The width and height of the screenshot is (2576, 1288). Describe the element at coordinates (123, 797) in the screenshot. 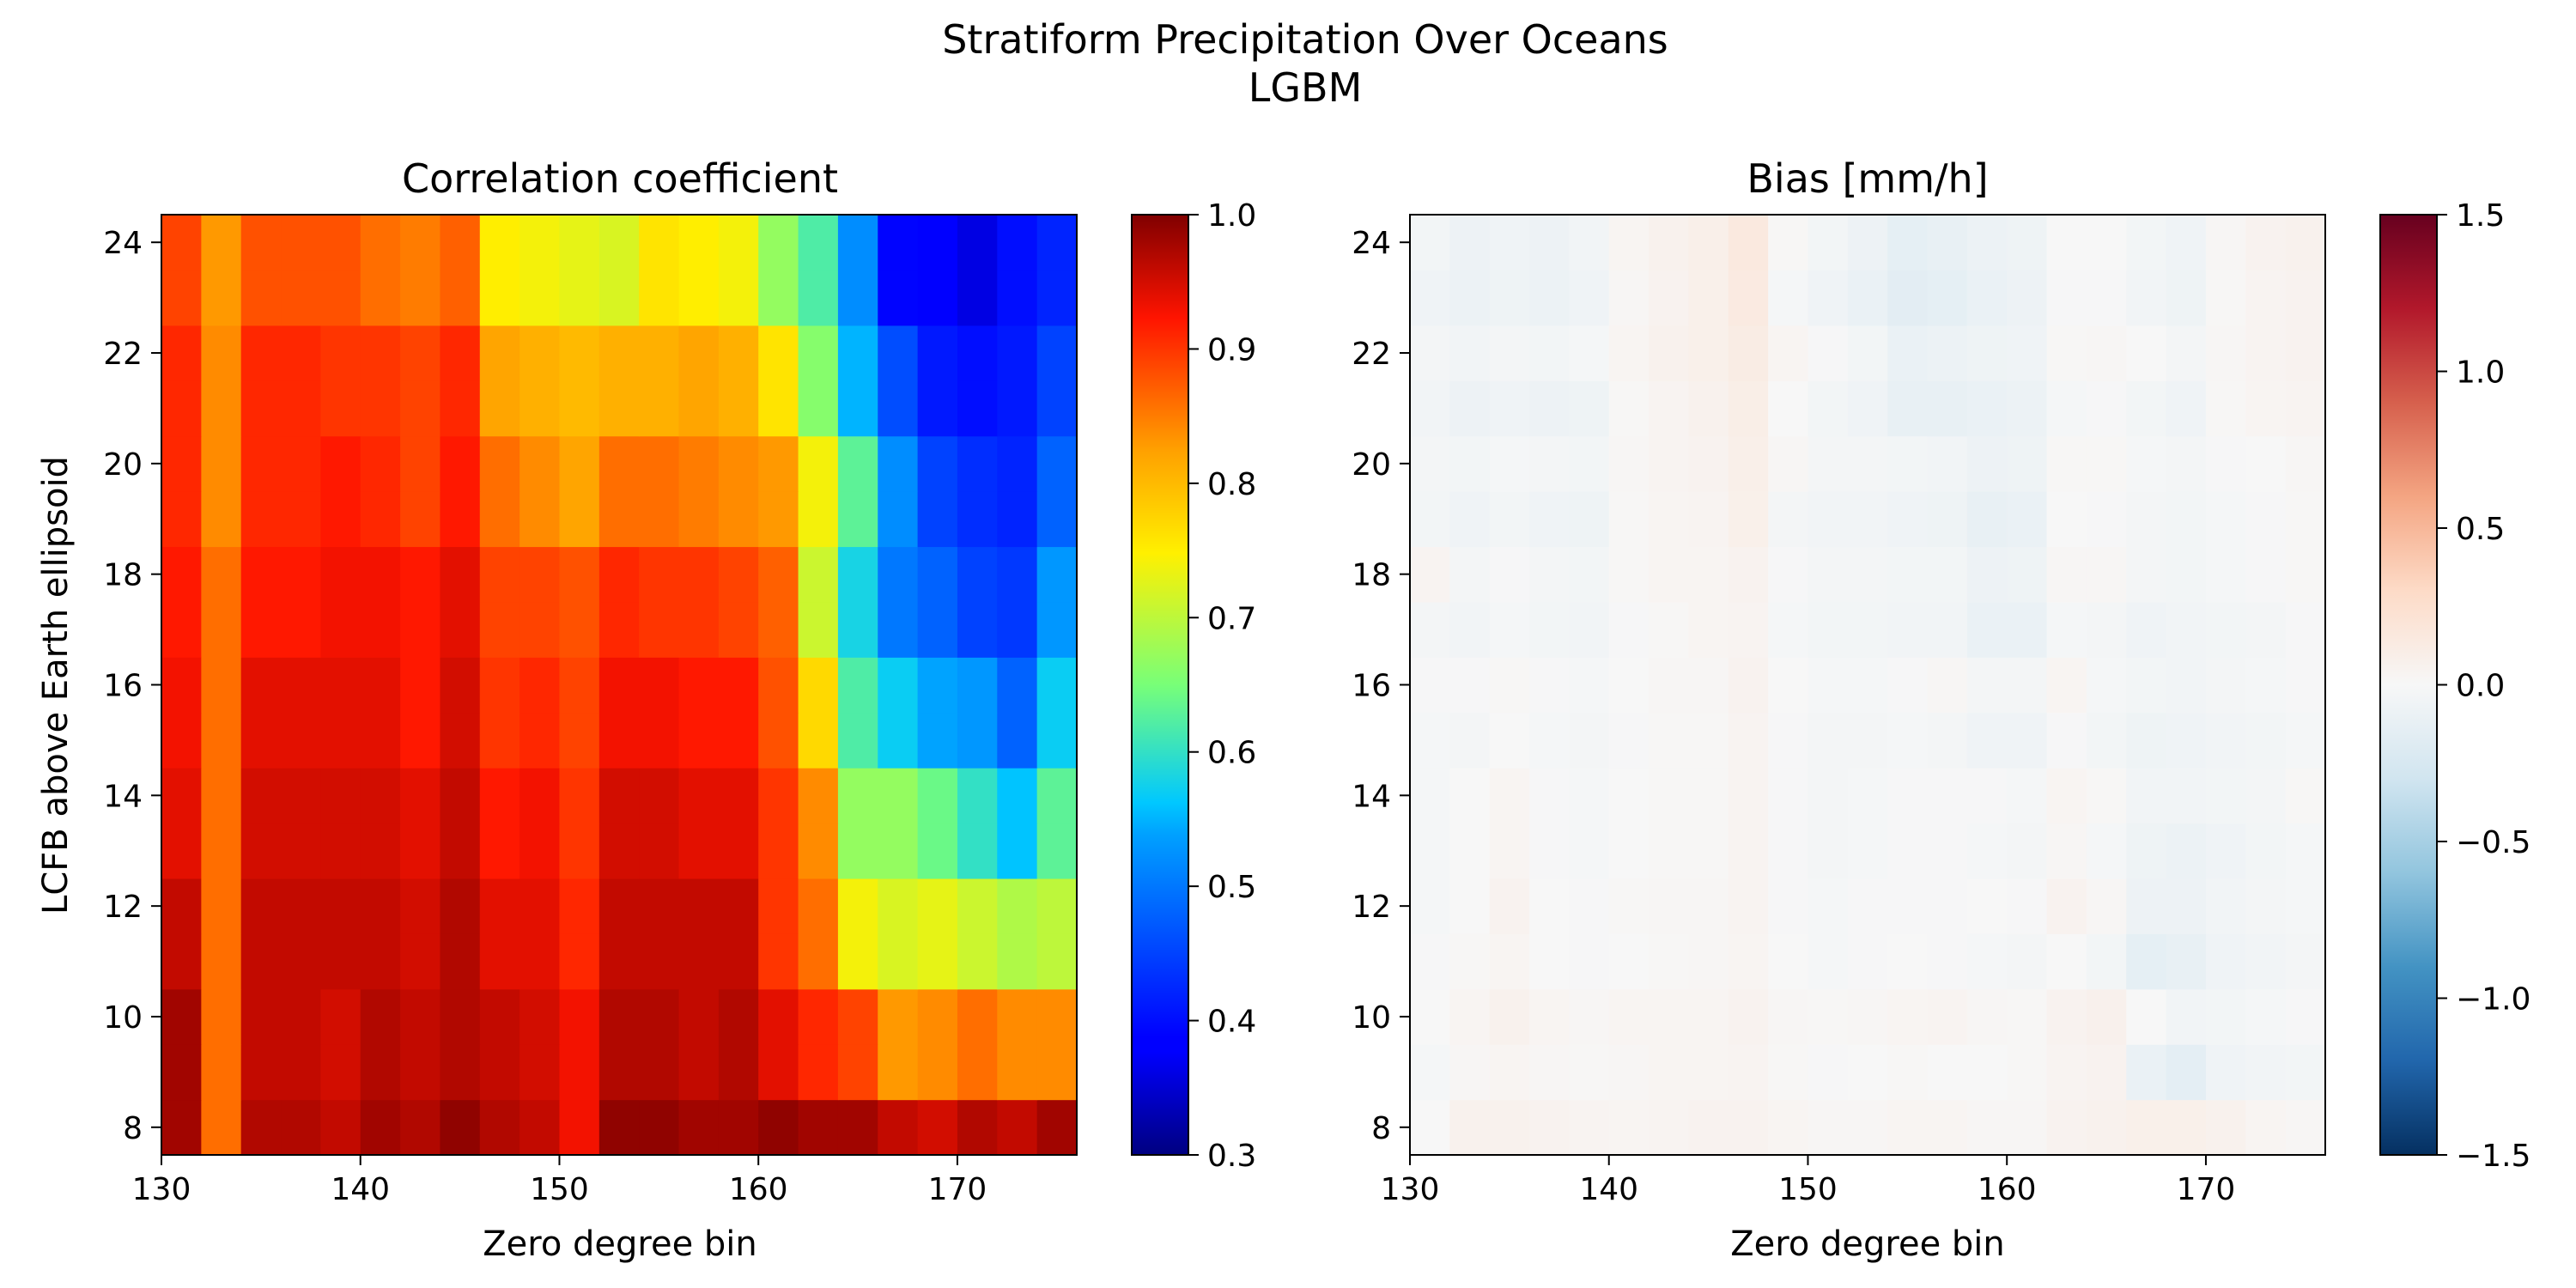

I see `y-tick-label: 14` at that location.